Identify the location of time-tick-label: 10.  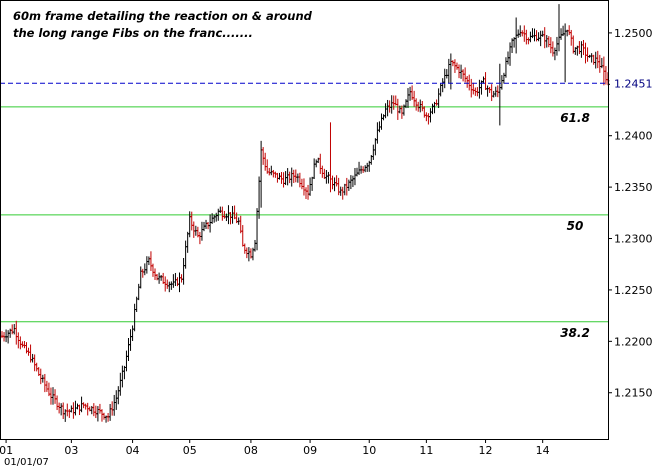
(369, 450).